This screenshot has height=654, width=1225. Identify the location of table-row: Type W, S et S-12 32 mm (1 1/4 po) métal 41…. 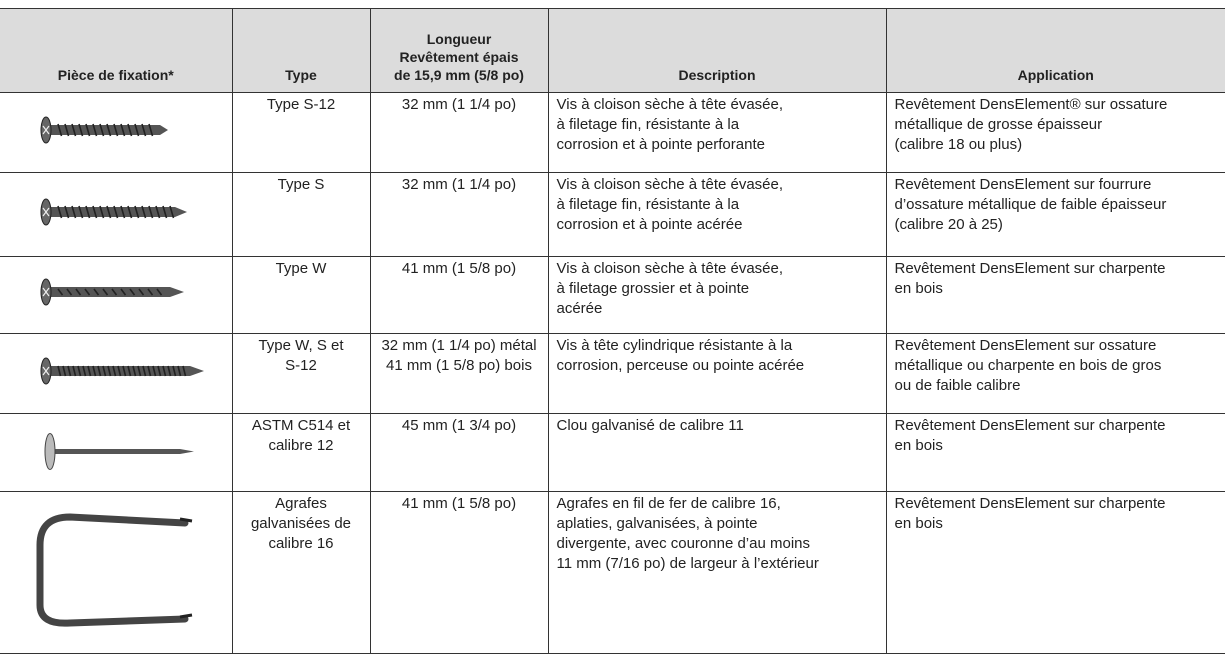
(612, 373).